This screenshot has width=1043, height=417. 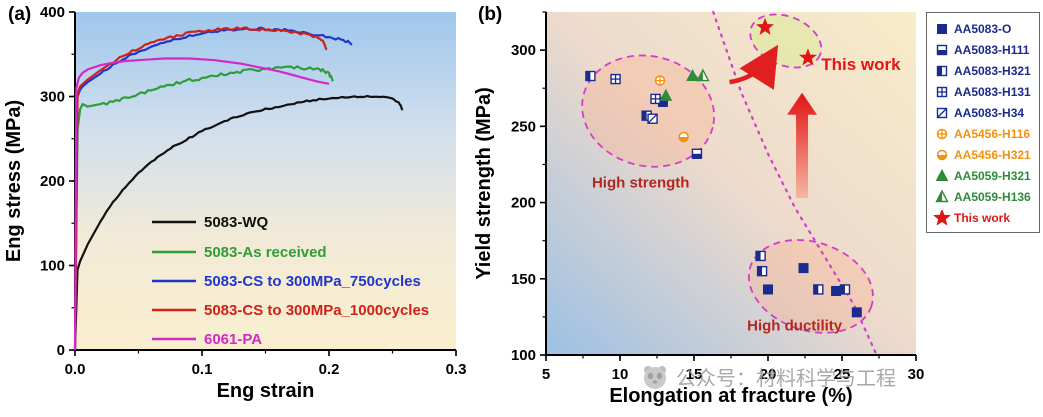 I want to click on legend-item: AA5083-H321, so click(x=984, y=70).